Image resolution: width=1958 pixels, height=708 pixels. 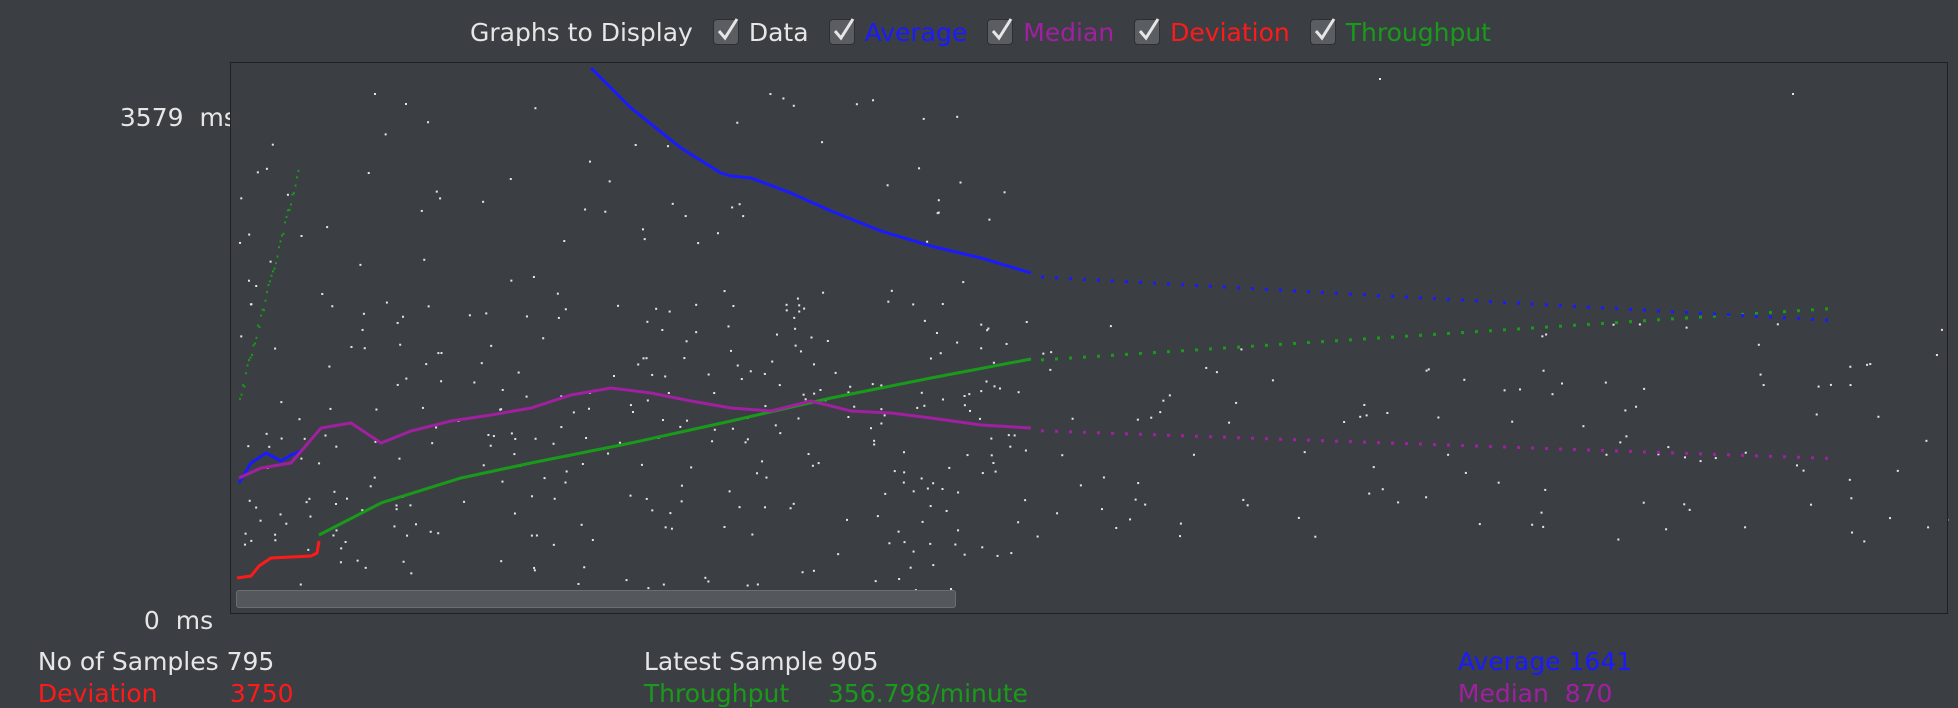 I want to click on stat-median-label: Median, so click(x=1503, y=693).